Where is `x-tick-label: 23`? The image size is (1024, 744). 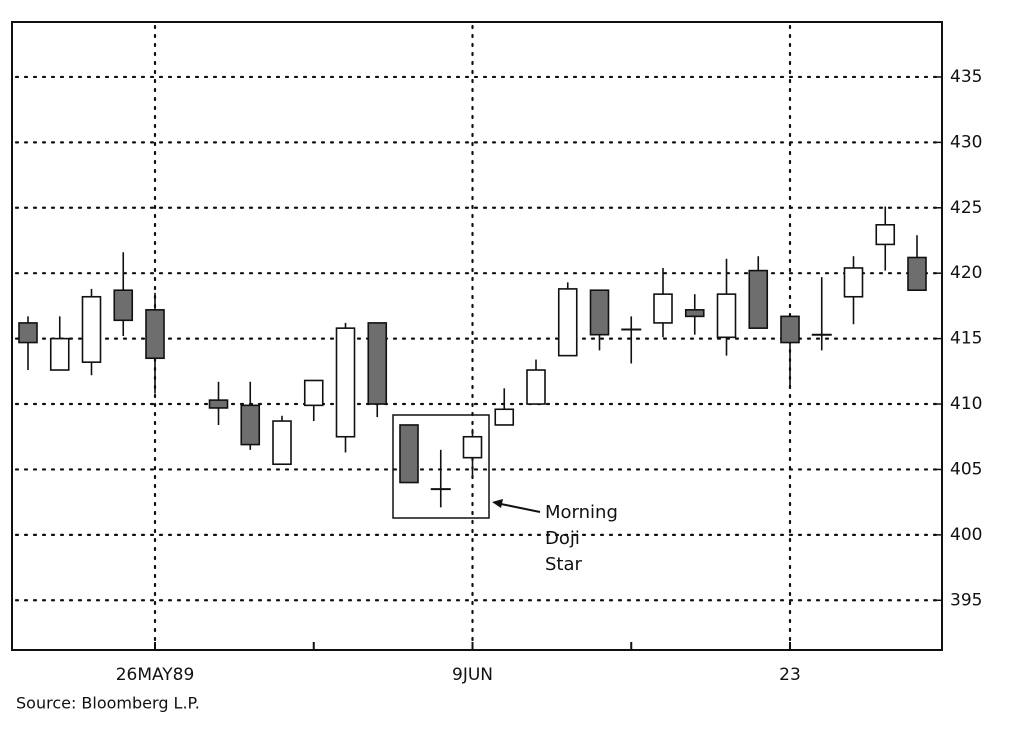 x-tick-label: 23 is located at coordinates (790, 675).